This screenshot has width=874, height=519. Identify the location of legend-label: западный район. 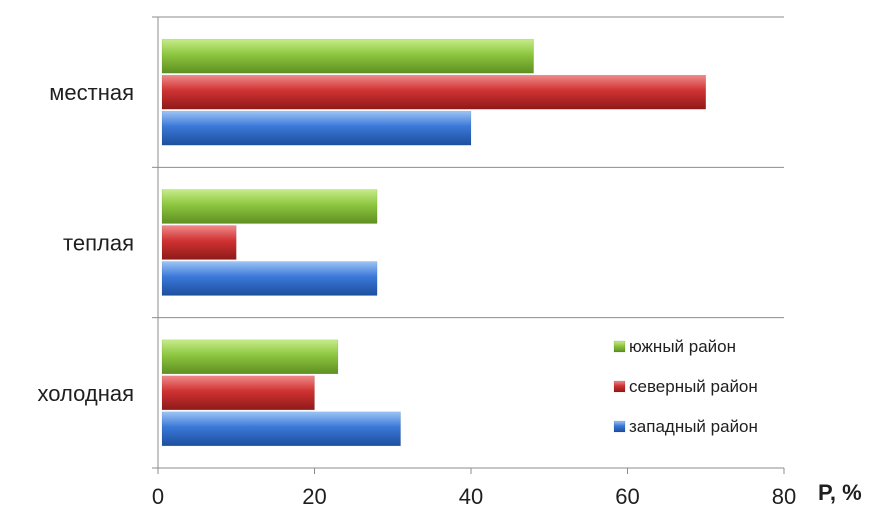
(693, 426).